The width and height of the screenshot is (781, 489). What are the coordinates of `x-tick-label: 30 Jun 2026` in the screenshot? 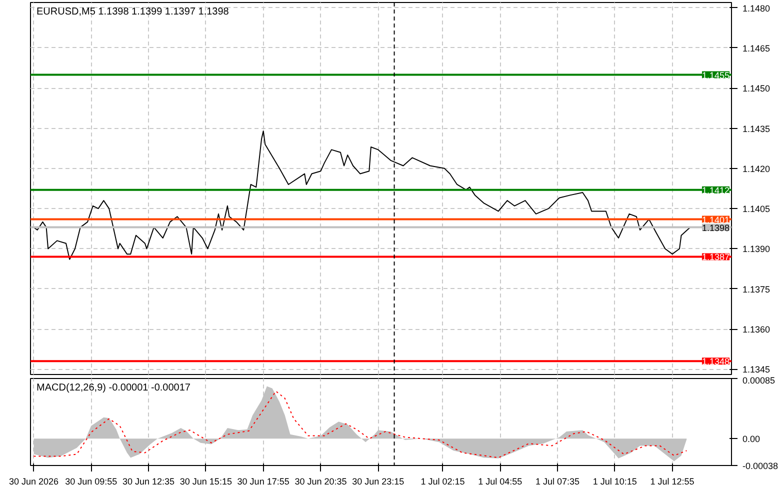 It's located at (33, 481).